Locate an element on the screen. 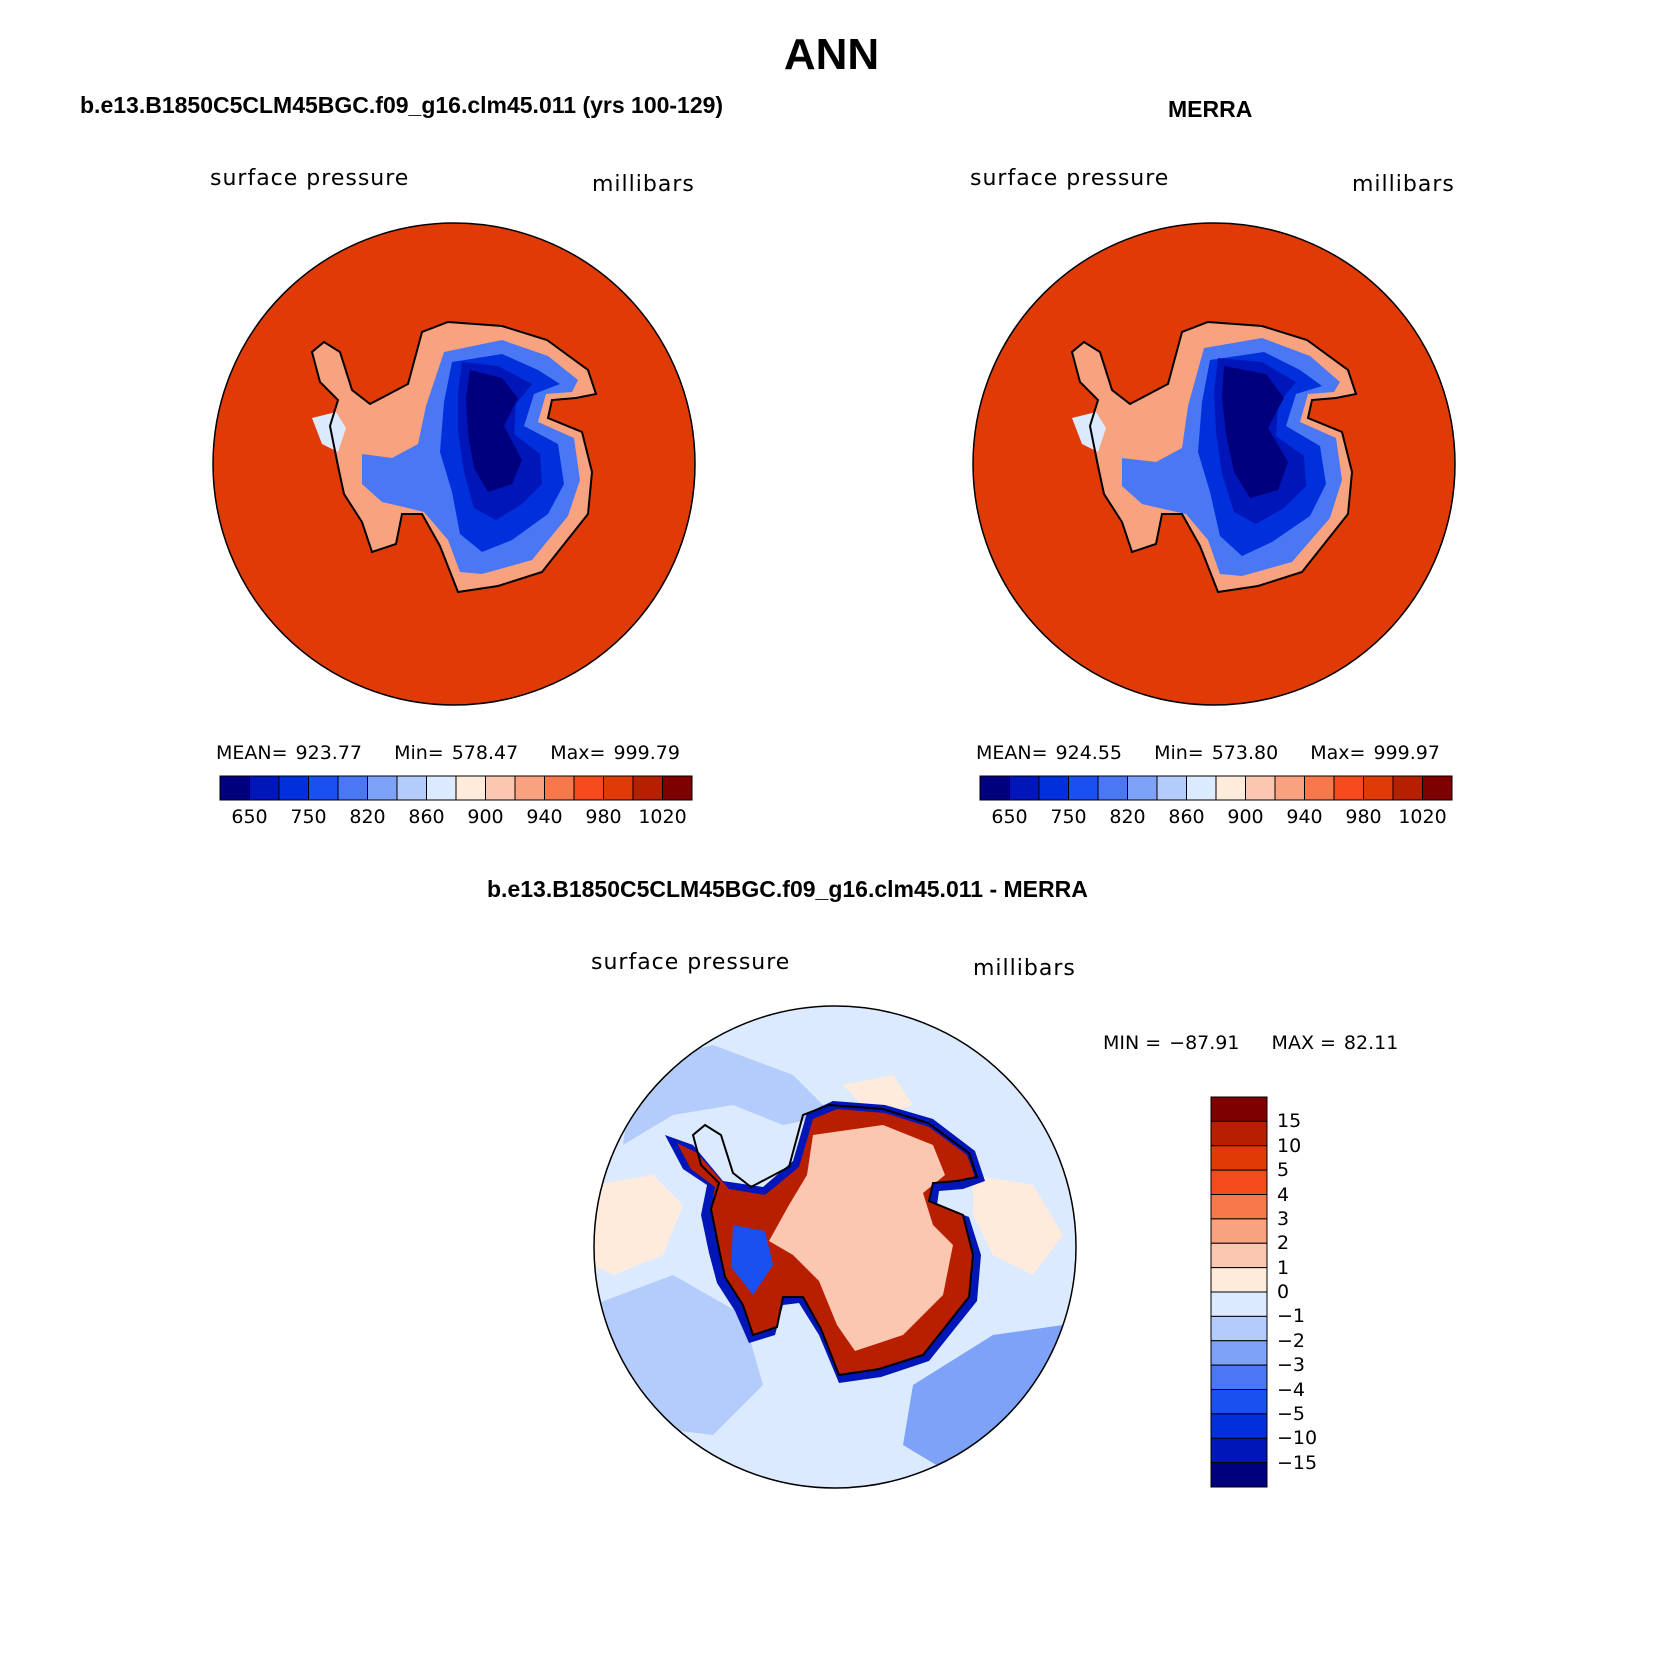  panel2-title: MERRA is located at coordinates (1210, 109).